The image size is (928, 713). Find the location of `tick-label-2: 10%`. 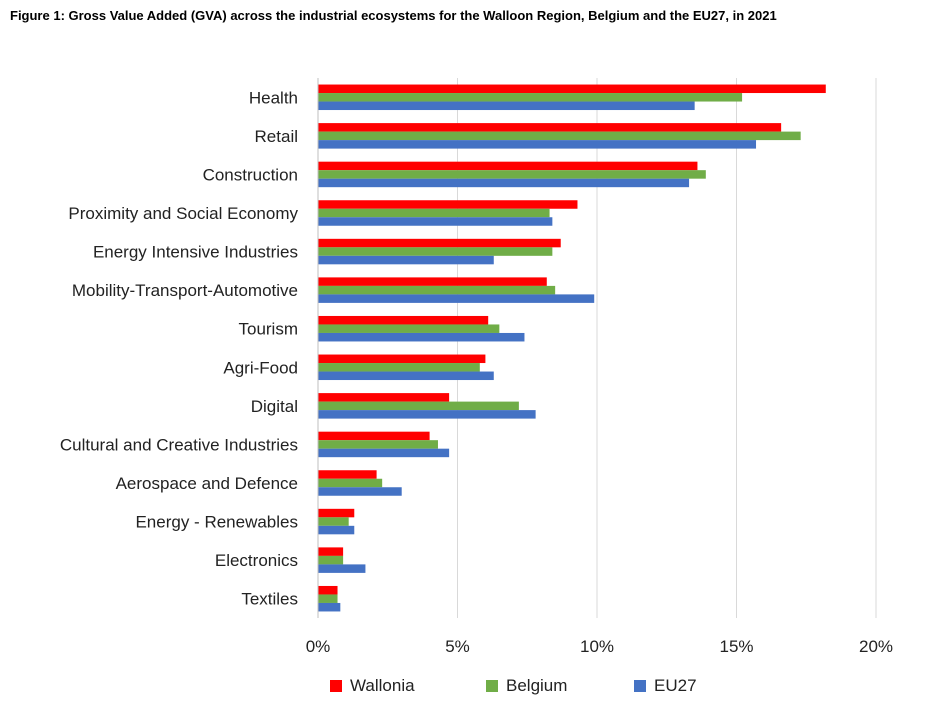

tick-label-2: 10% is located at coordinates (597, 646).